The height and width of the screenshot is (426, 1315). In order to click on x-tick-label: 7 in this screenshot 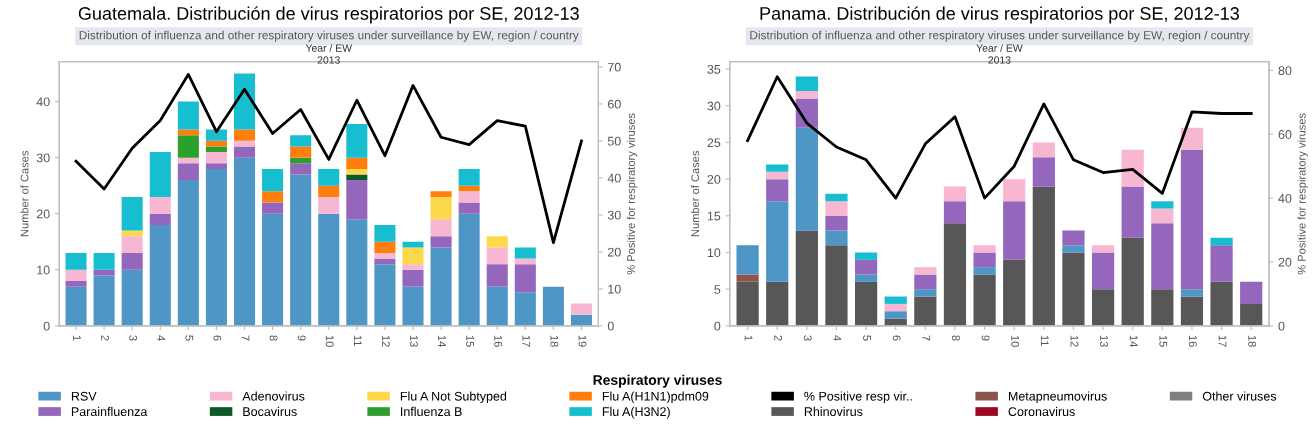, I will do `click(245, 338)`.